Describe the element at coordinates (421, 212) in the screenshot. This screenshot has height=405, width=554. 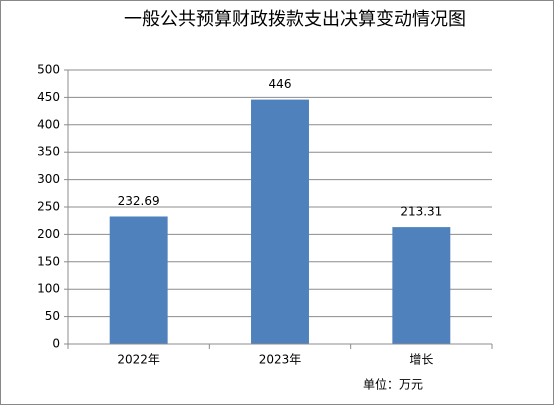
I see `data-label: 213.31` at that location.